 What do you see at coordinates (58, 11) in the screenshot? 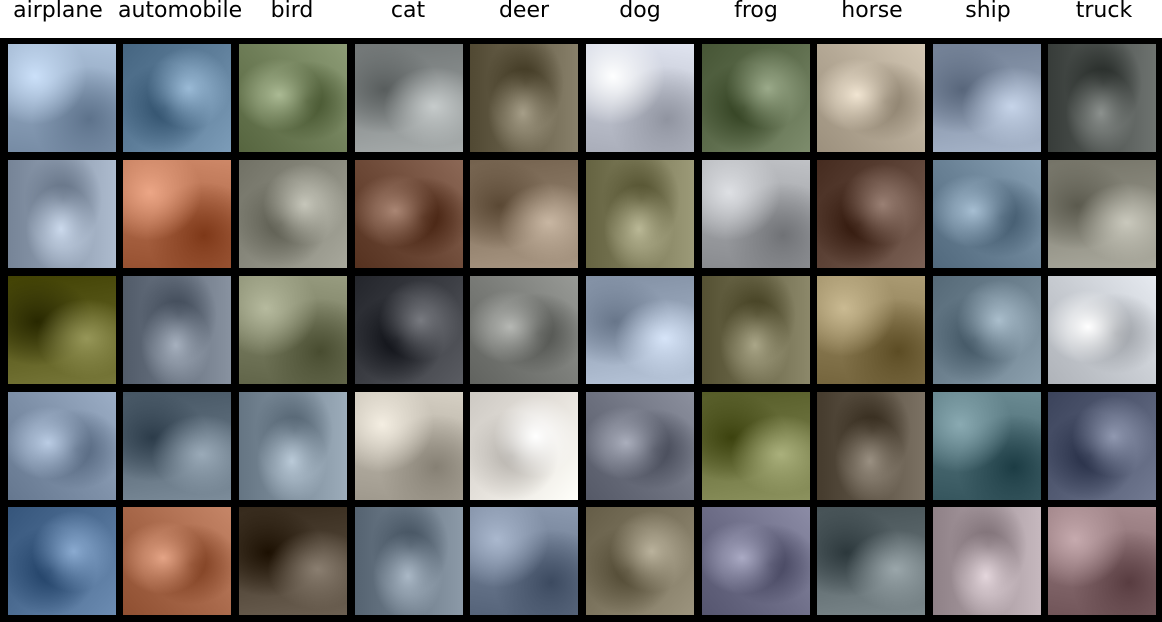
I see `label-airplane: airplane` at bounding box center [58, 11].